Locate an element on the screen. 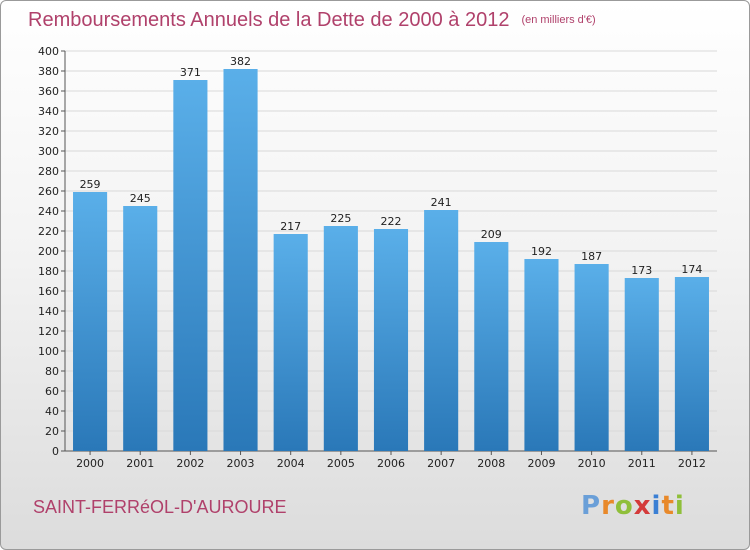 The image size is (750, 550). data-label: 382 is located at coordinates (240, 61).